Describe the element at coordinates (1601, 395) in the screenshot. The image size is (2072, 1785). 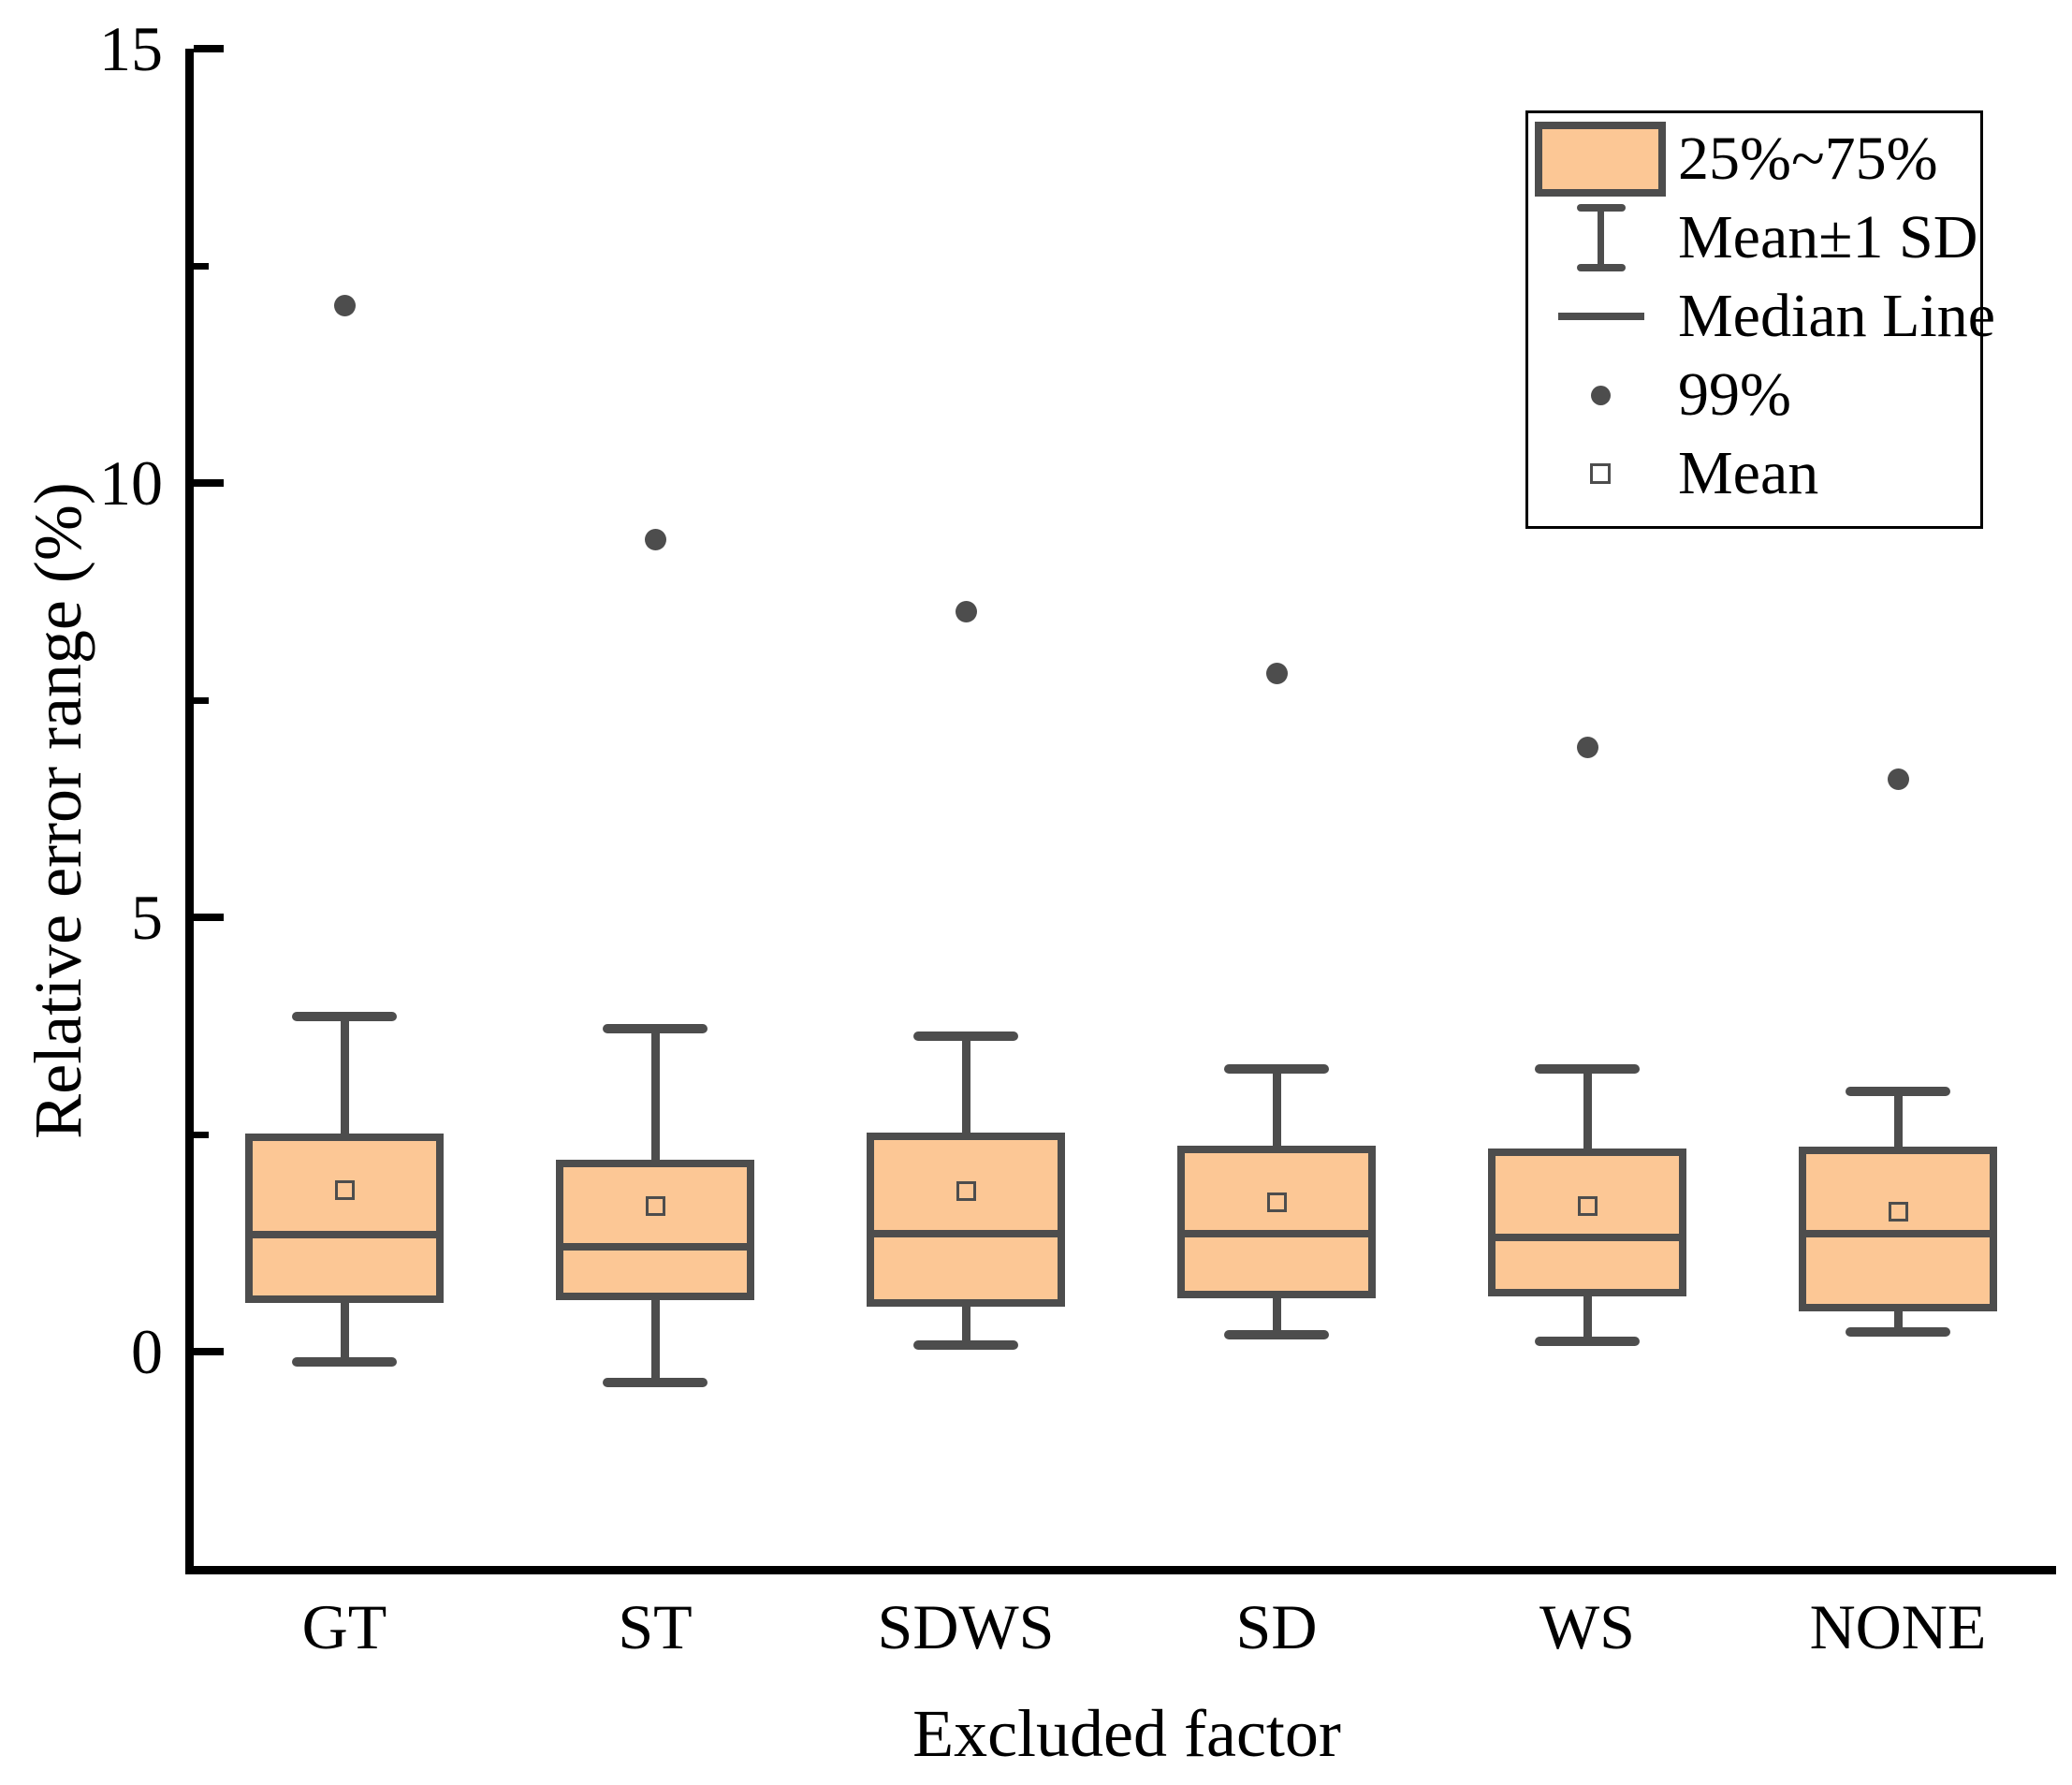
I see `legend-dot-swatch` at that location.